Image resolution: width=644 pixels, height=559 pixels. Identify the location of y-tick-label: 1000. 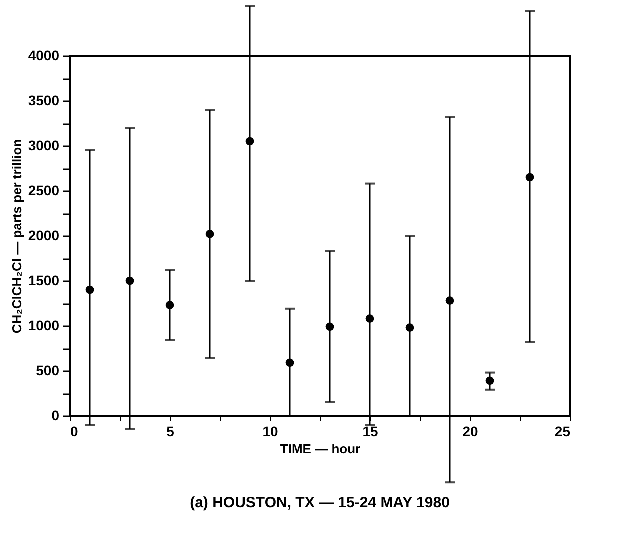
(44, 326).